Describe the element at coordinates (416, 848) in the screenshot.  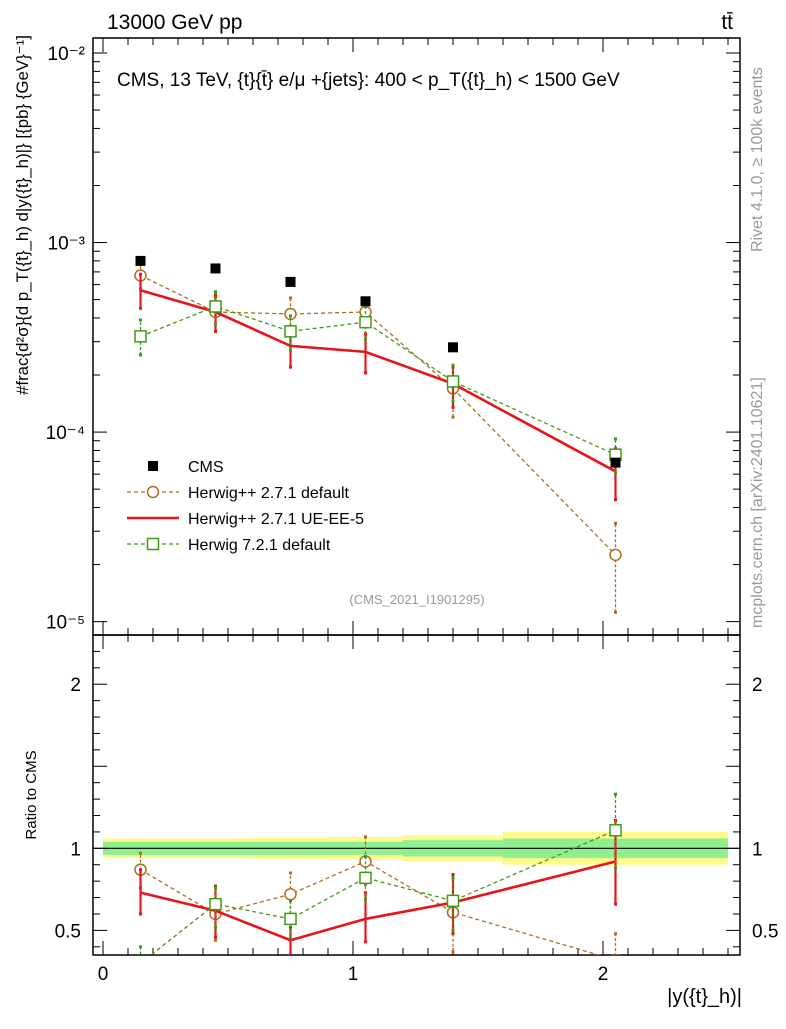
I see `ratio-bands` at that location.